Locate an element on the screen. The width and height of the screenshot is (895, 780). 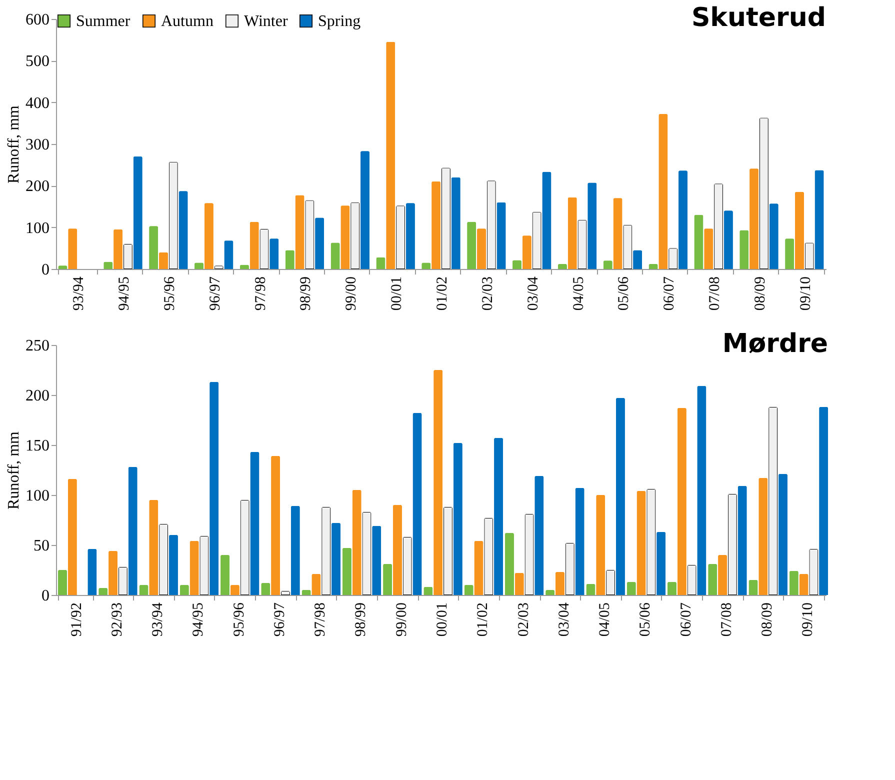
x-tick-label: 02/03 is located at coordinates (488, 293).